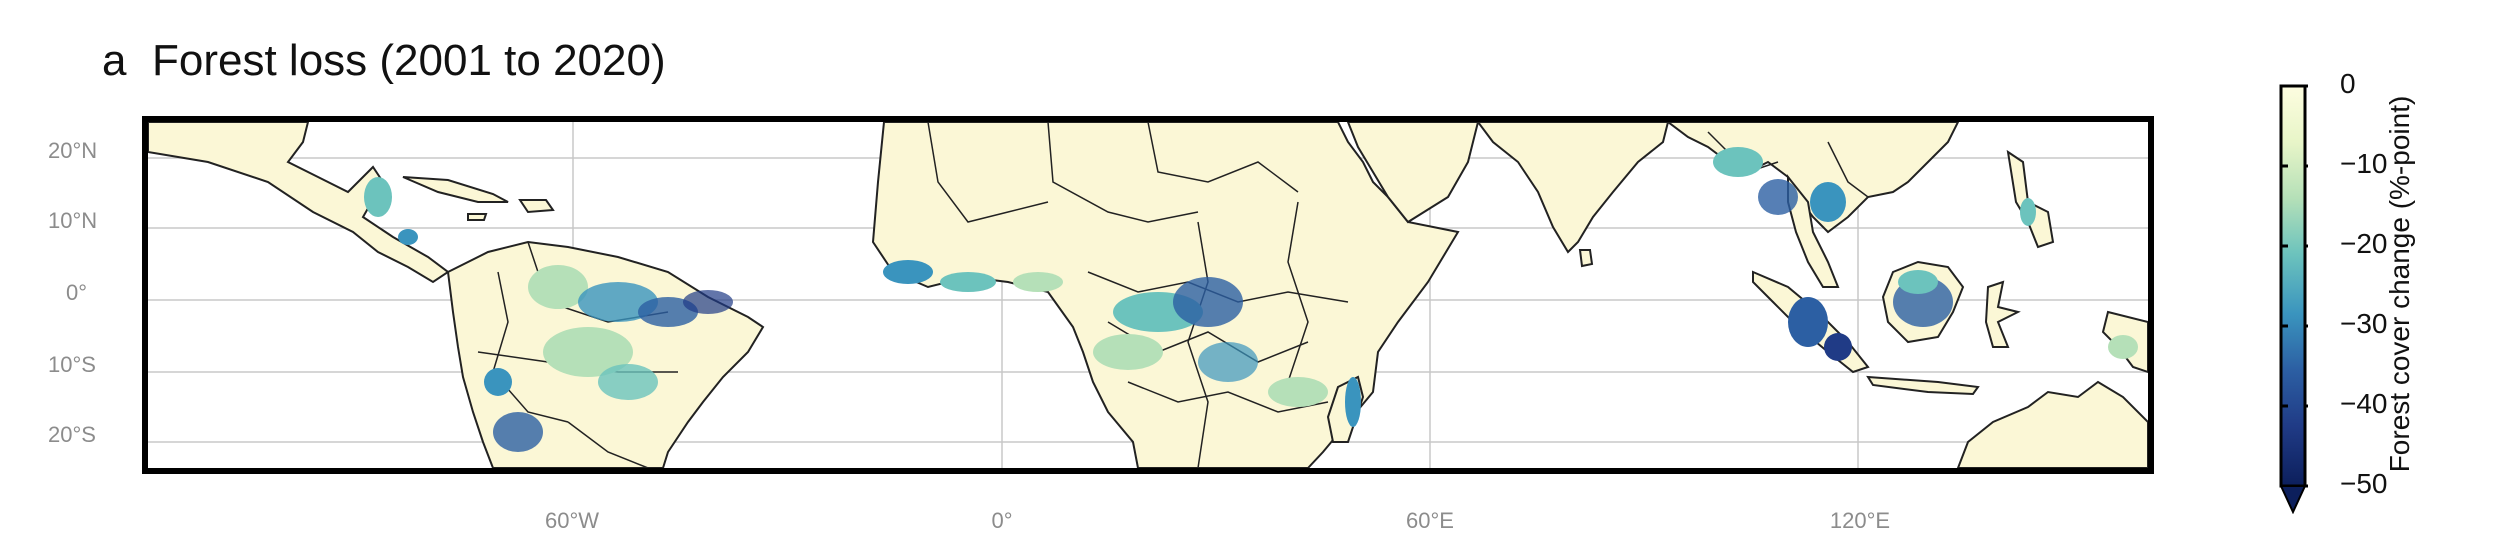 The image size is (2500, 558). I want to click on colorbar-extend-triangle, so click(2293, 499).